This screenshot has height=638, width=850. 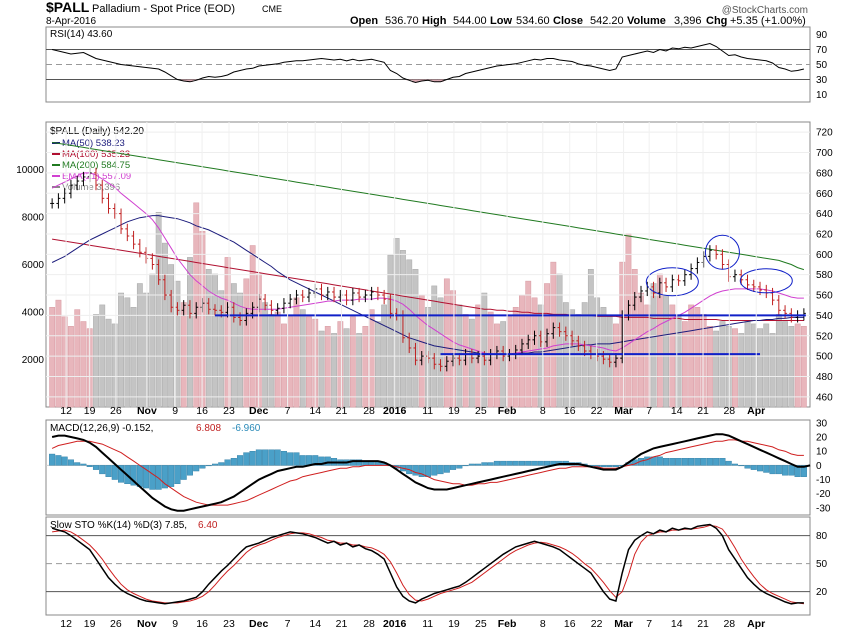 I want to click on sto-x-axis-label: 19, so click(x=90, y=624).